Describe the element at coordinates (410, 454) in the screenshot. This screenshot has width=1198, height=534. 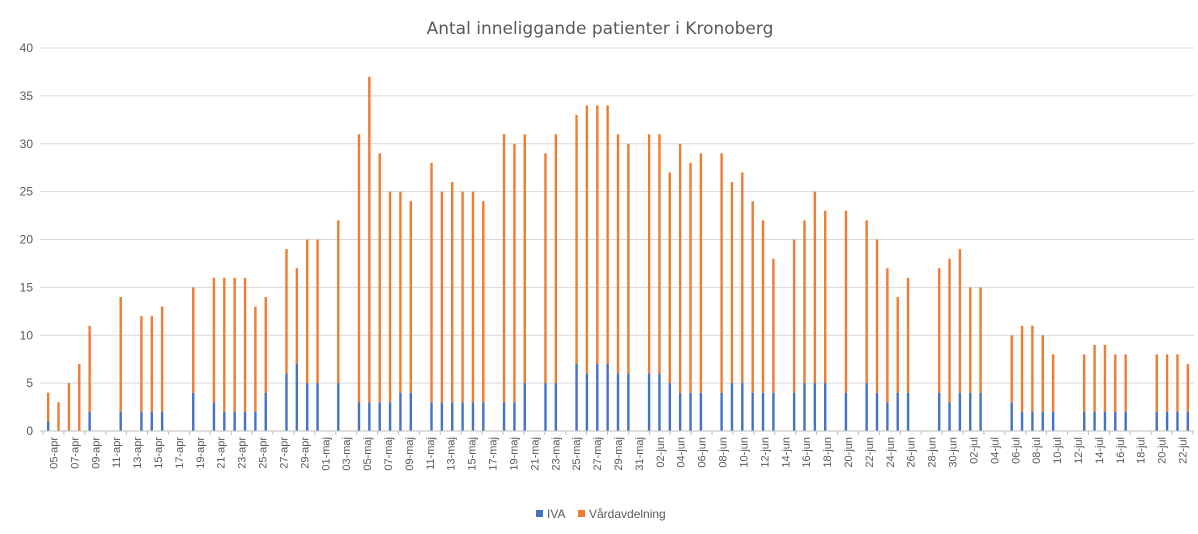
I see `x-tick-label: 09-maj` at that location.